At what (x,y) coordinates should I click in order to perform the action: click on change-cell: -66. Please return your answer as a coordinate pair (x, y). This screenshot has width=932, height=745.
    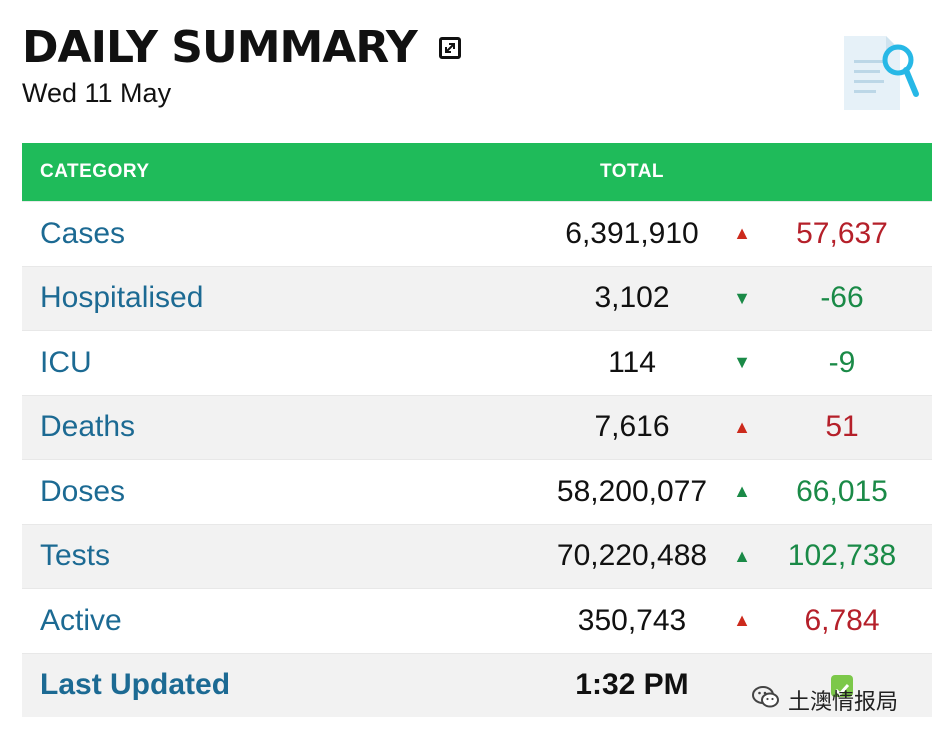
    Looking at the image, I should click on (842, 298).